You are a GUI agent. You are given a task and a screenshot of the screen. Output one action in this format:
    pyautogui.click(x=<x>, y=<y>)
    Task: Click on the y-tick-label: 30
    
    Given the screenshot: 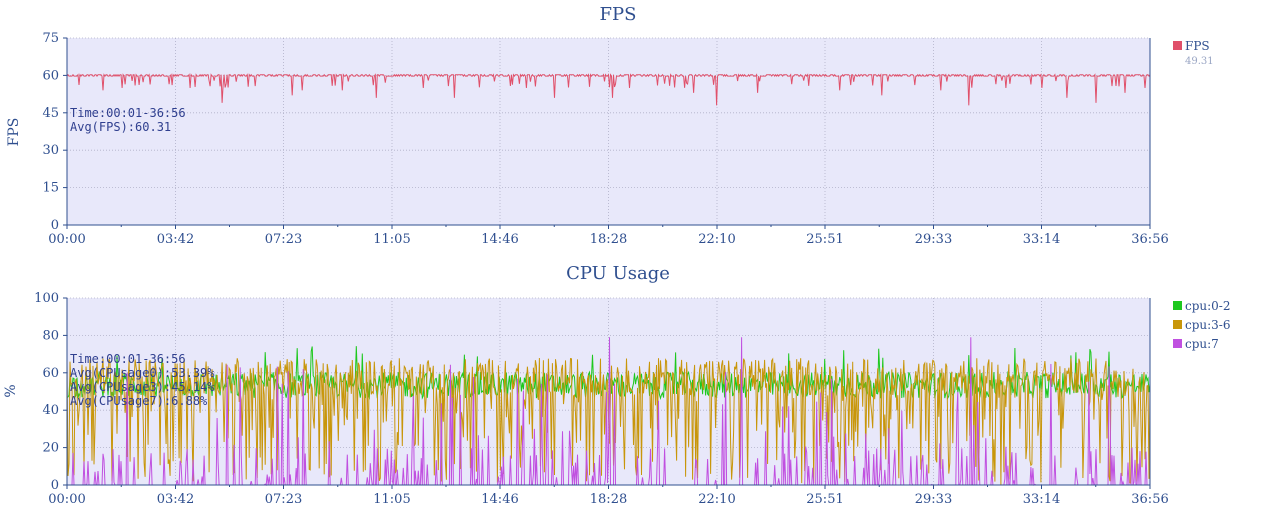 What is the action you would take?
    pyautogui.click(x=50, y=150)
    